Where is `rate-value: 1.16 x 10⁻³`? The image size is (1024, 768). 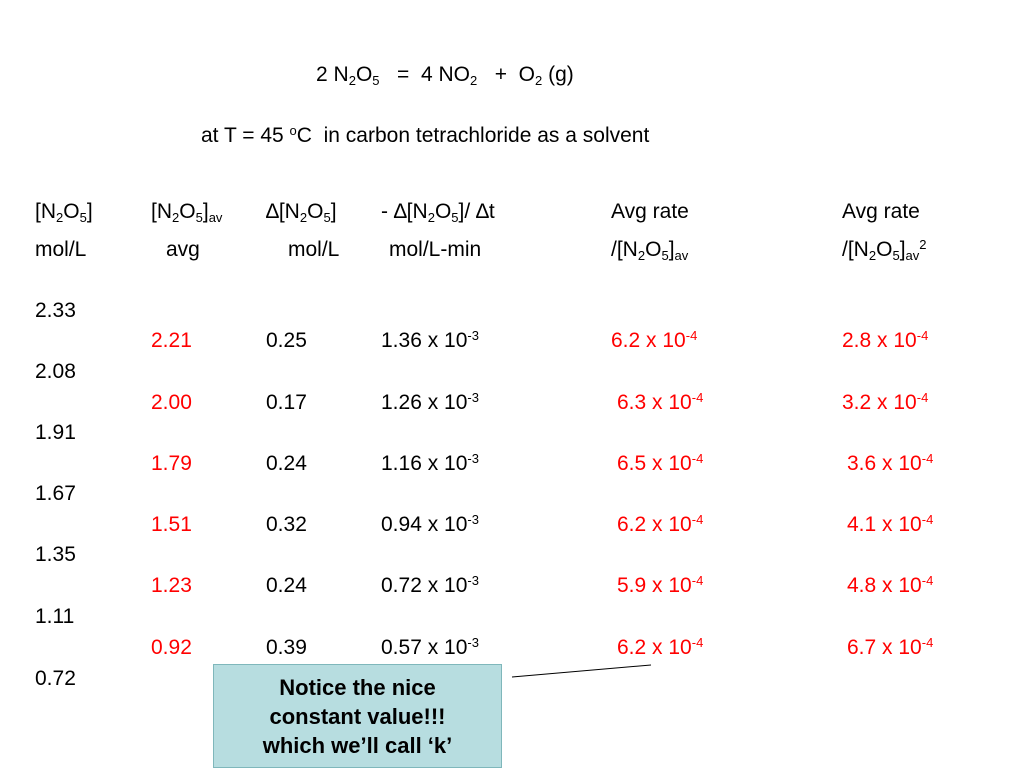 rate-value: 1.16 x 10⁻³ is located at coordinates (430, 462).